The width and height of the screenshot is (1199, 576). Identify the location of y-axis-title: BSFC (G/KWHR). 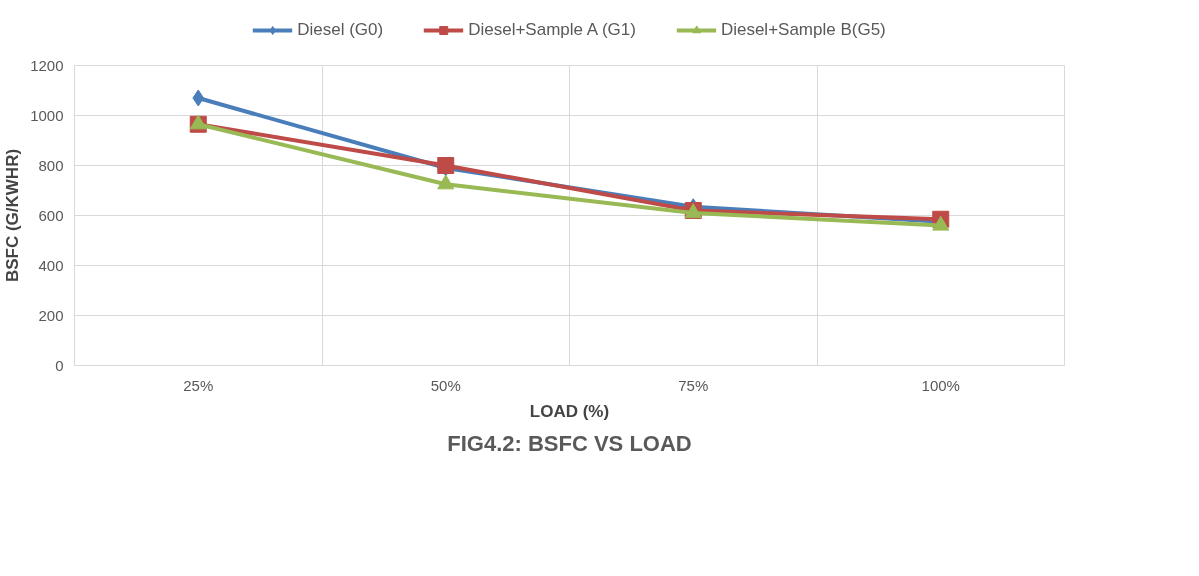
(13, 215).